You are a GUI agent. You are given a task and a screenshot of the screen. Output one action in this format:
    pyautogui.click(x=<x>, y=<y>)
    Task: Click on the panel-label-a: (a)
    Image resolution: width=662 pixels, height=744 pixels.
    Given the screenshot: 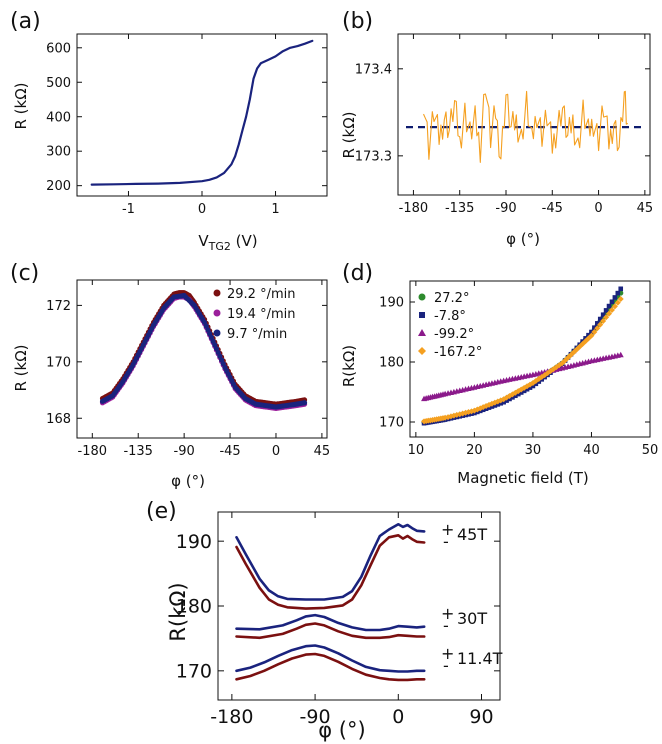 What is the action you would take?
    pyautogui.click(x=25, y=21)
    